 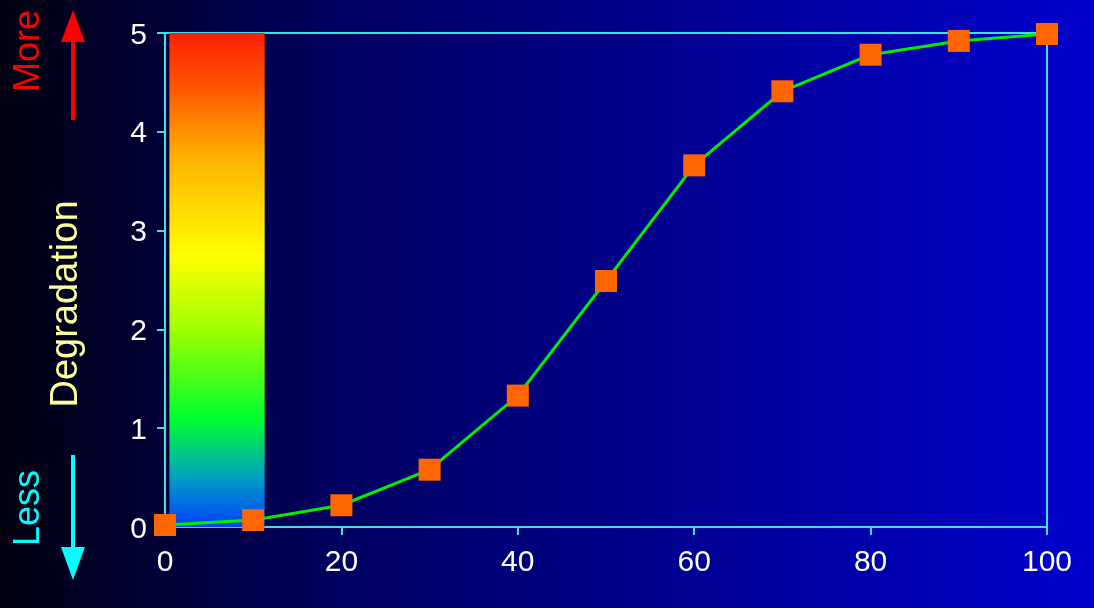 What do you see at coordinates (138, 428) in the screenshot?
I see `y-tick-label: 1` at bounding box center [138, 428].